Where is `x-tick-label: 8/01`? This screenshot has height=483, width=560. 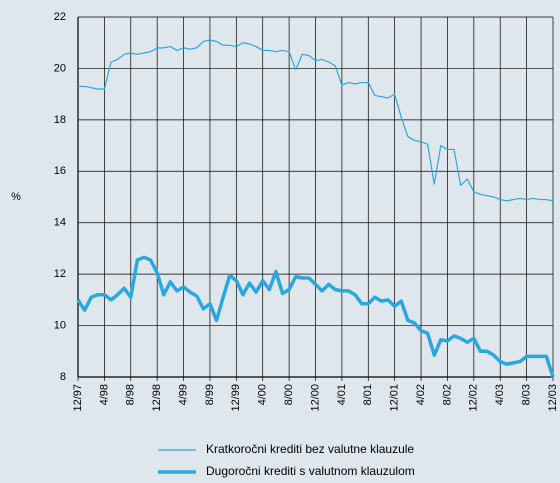 x-tick-label: 8/01 is located at coordinates (368, 394).